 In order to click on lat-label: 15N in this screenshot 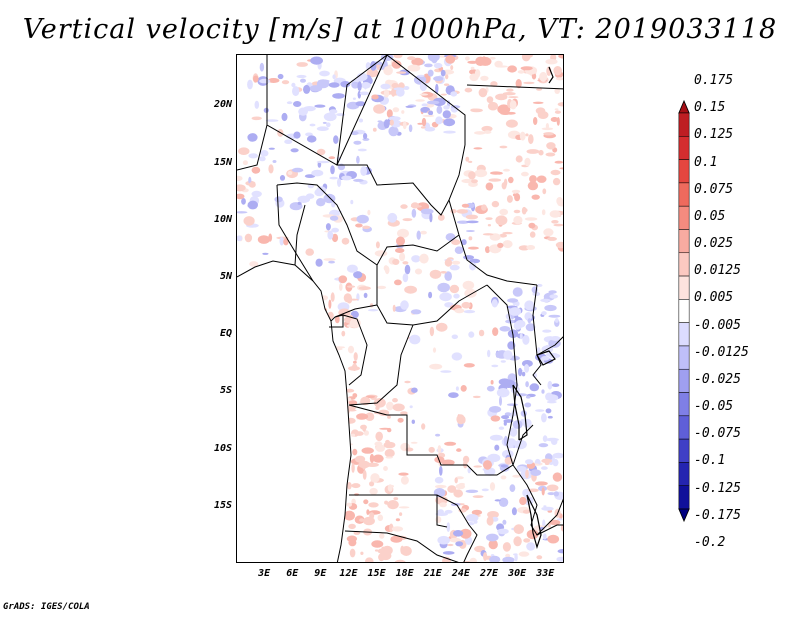, I will do `click(222, 162)`.